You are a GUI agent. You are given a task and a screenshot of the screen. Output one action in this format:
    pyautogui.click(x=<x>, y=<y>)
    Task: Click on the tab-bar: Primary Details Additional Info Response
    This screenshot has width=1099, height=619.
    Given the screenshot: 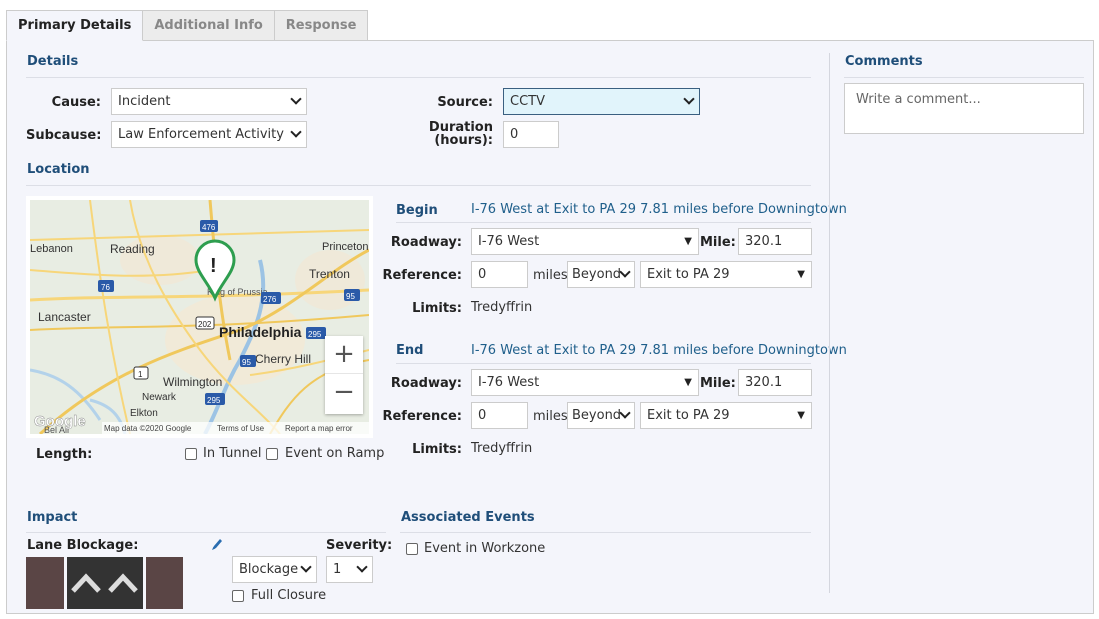 What is the action you would take?
    pyautogui.click(x=187, y=25)
    